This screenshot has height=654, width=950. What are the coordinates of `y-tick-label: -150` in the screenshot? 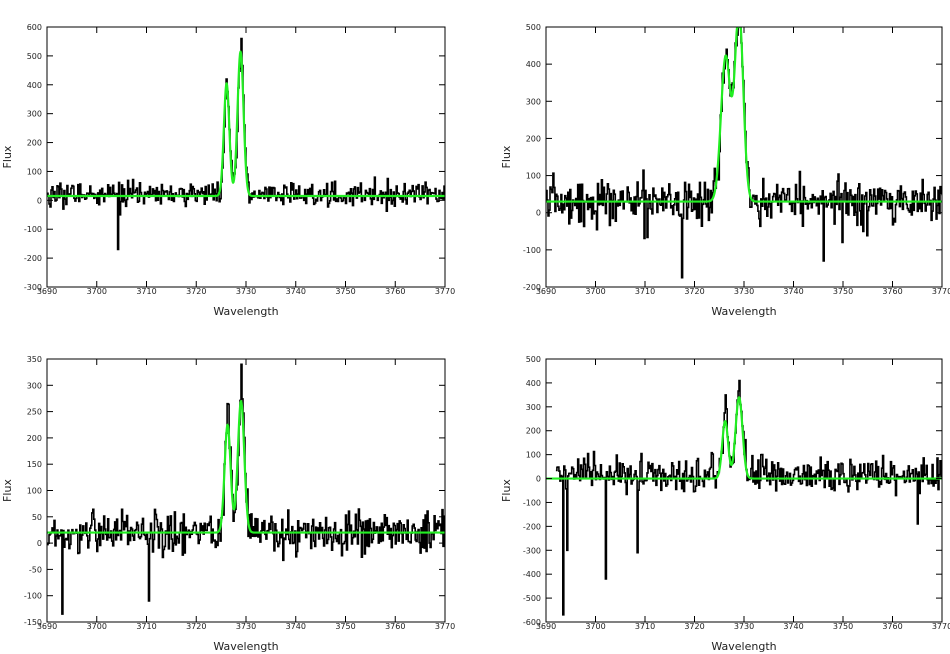 It's located at (33, 622).